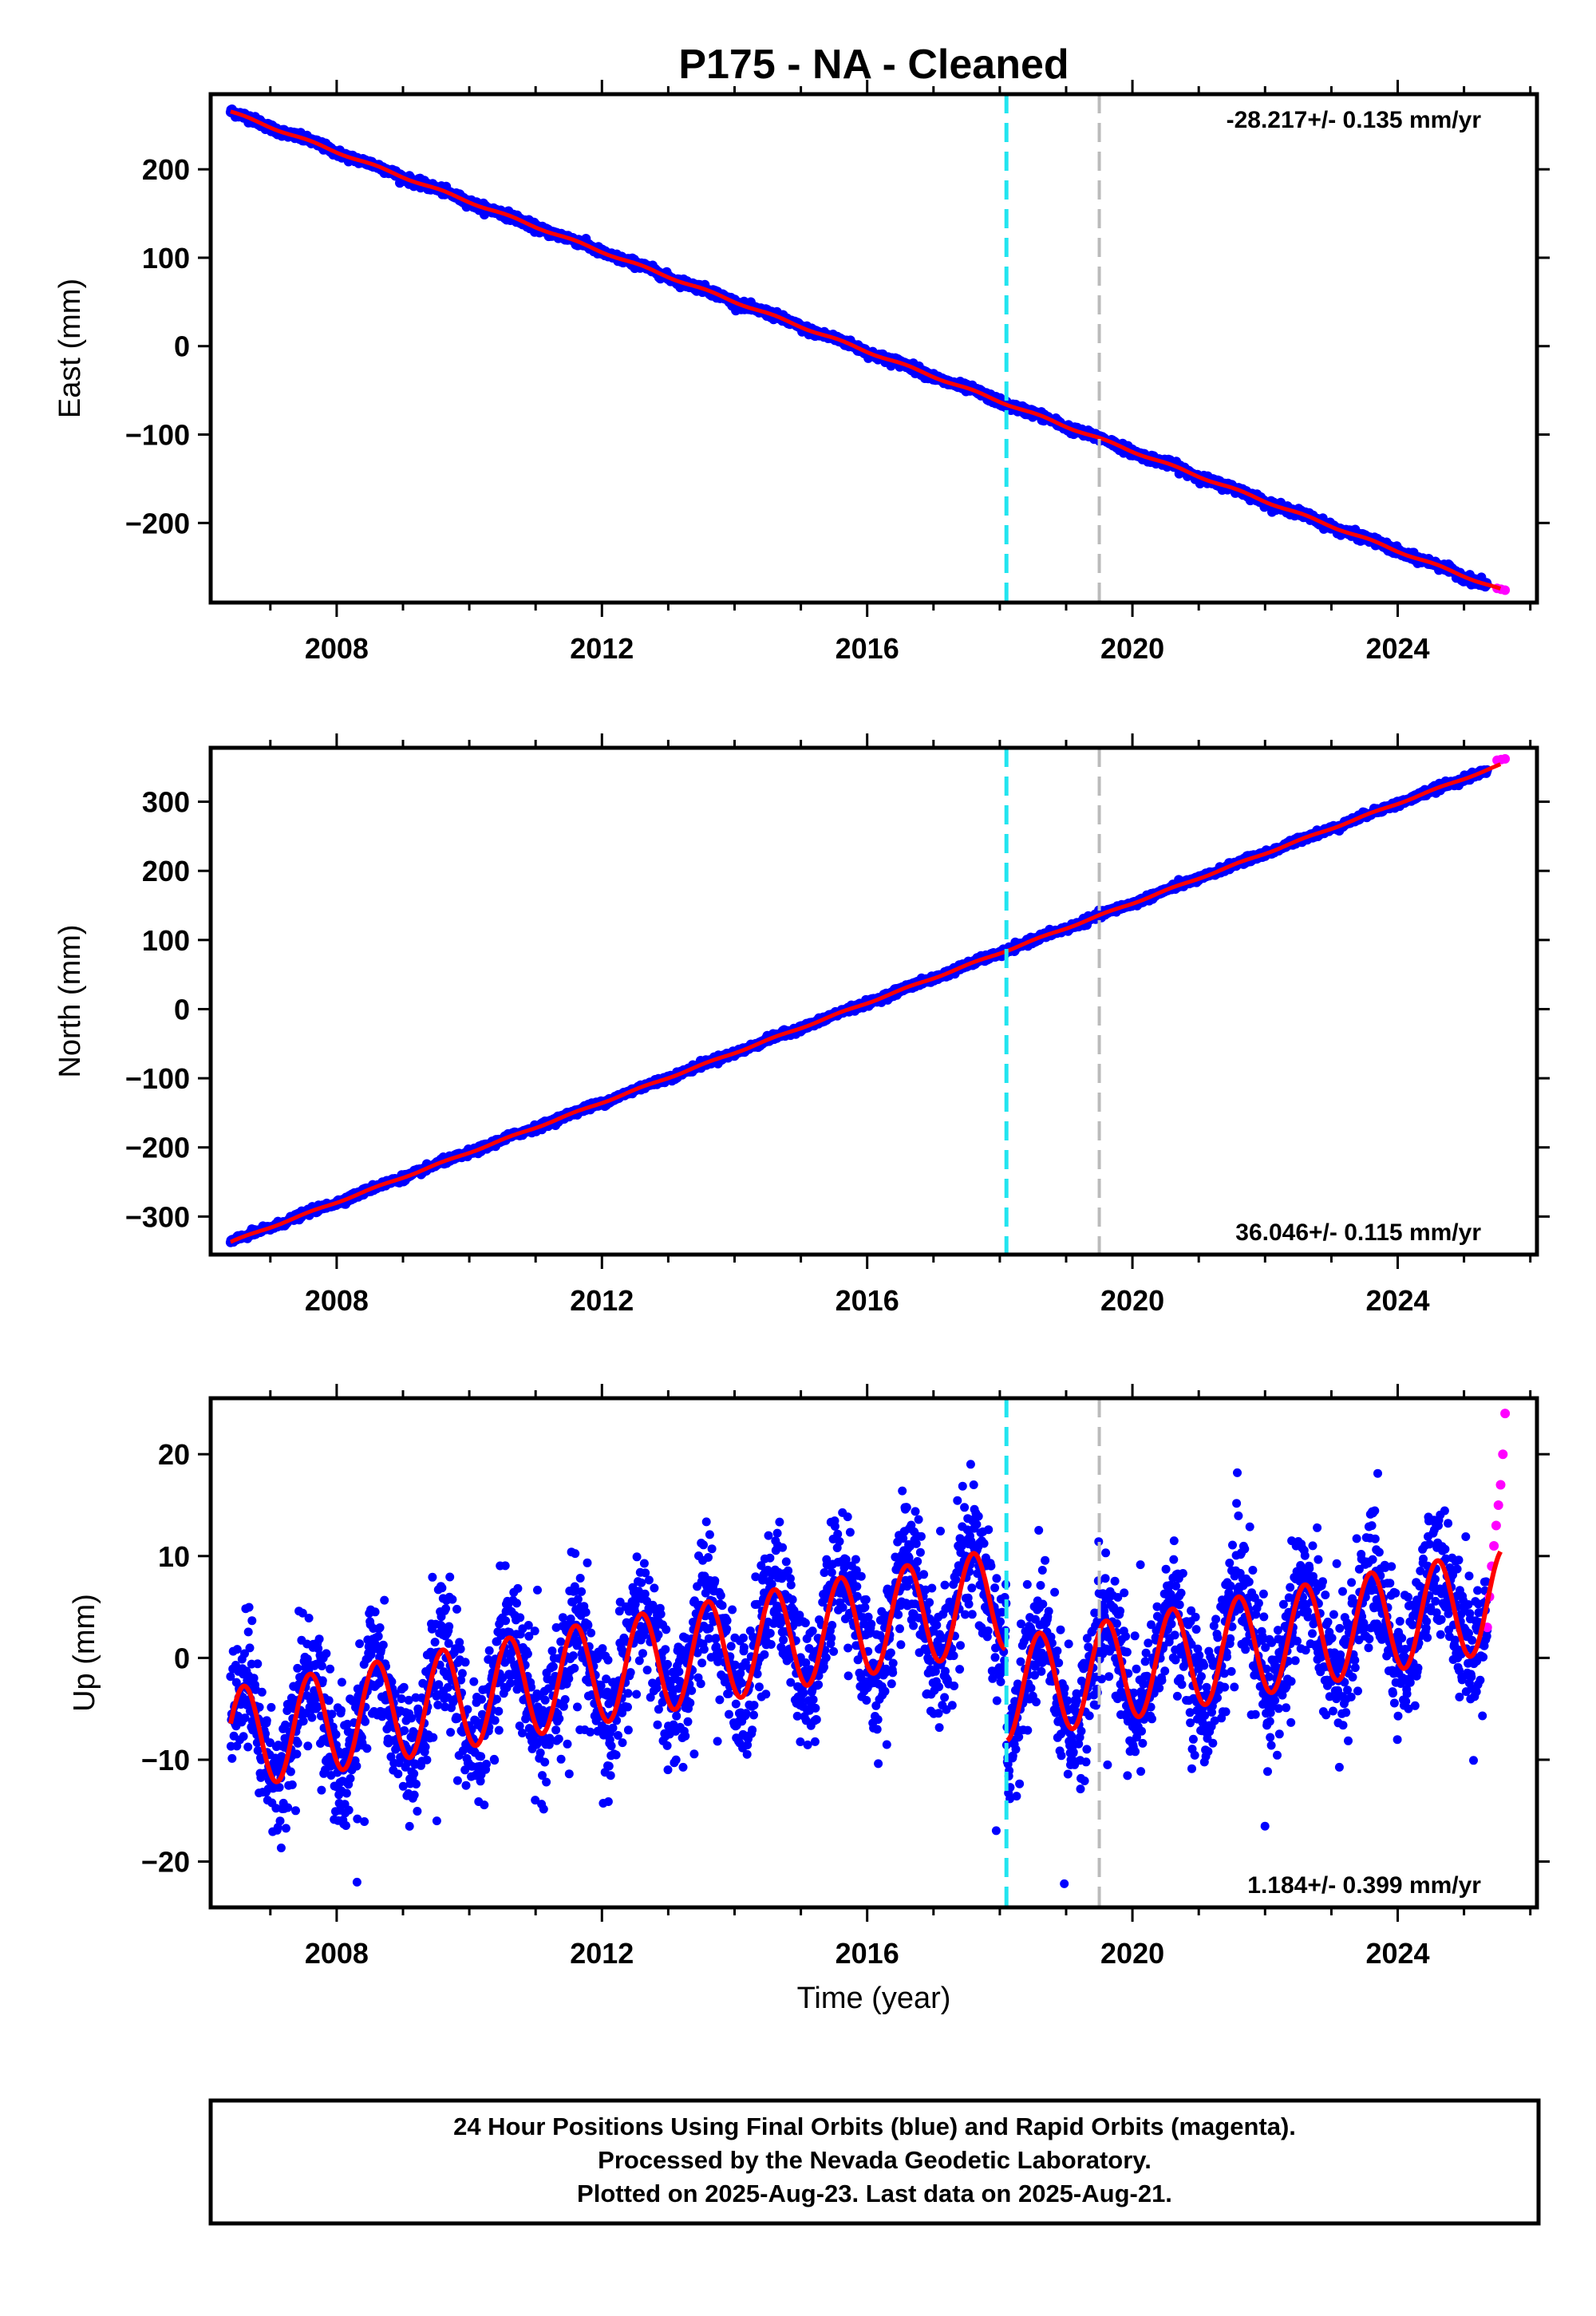 The image size is (1596, 2316). What do you see at coordinates (157, 1216) in the screenshot?
I see `y-tick-label: −300` at bounding box center [157, 1216].